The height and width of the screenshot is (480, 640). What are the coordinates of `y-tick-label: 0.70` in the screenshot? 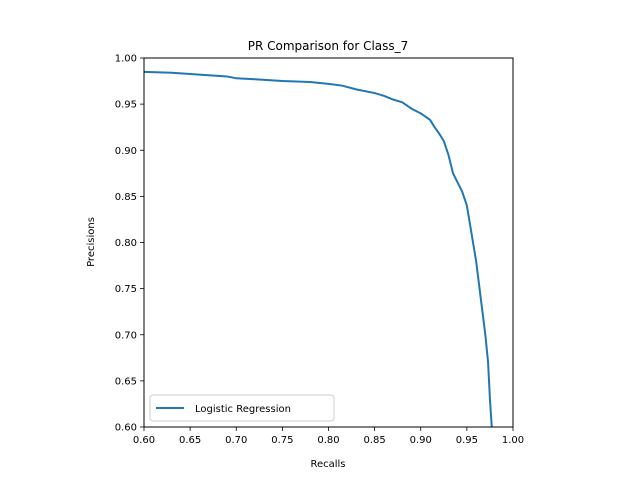 It's located at (126, 335).